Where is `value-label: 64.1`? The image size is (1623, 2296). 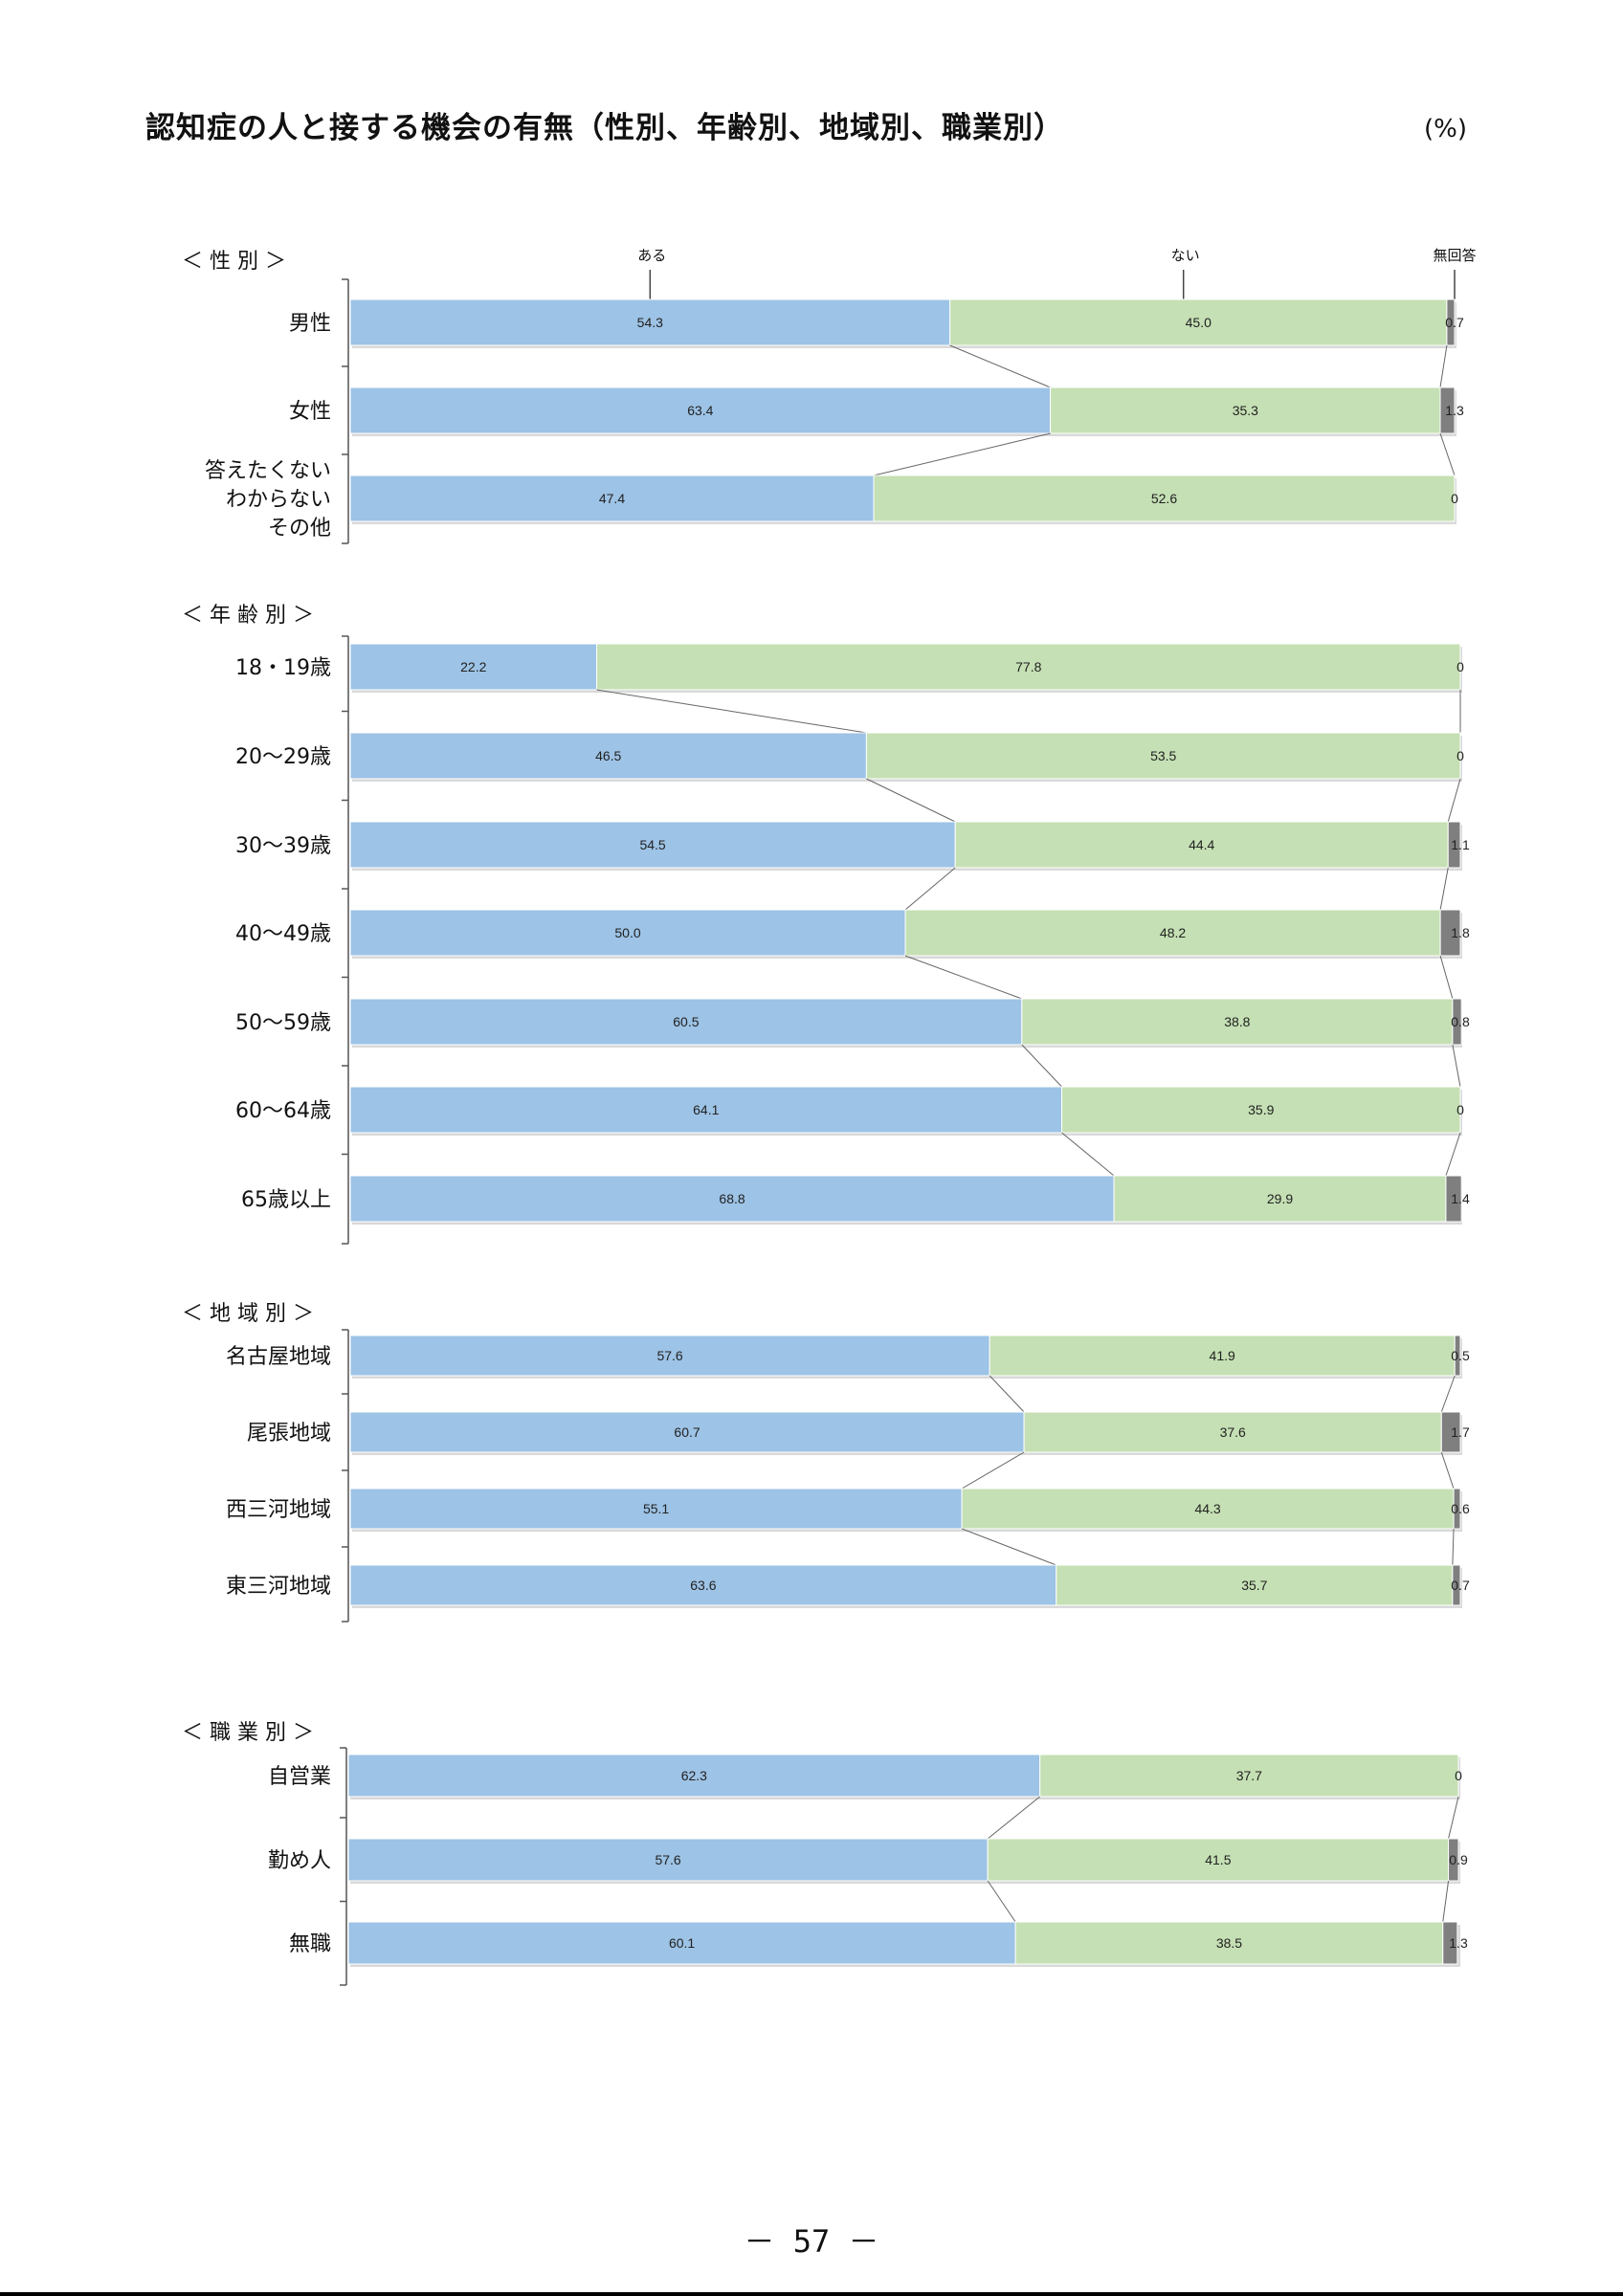
value-label: 64.1 is located at coordinates (706, 1109).